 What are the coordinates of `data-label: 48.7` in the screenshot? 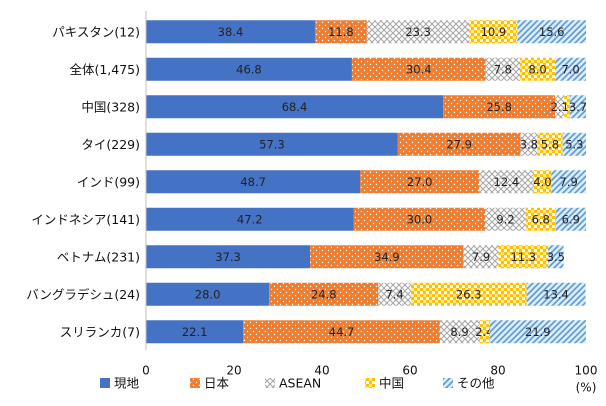 It's located at (253, 182).